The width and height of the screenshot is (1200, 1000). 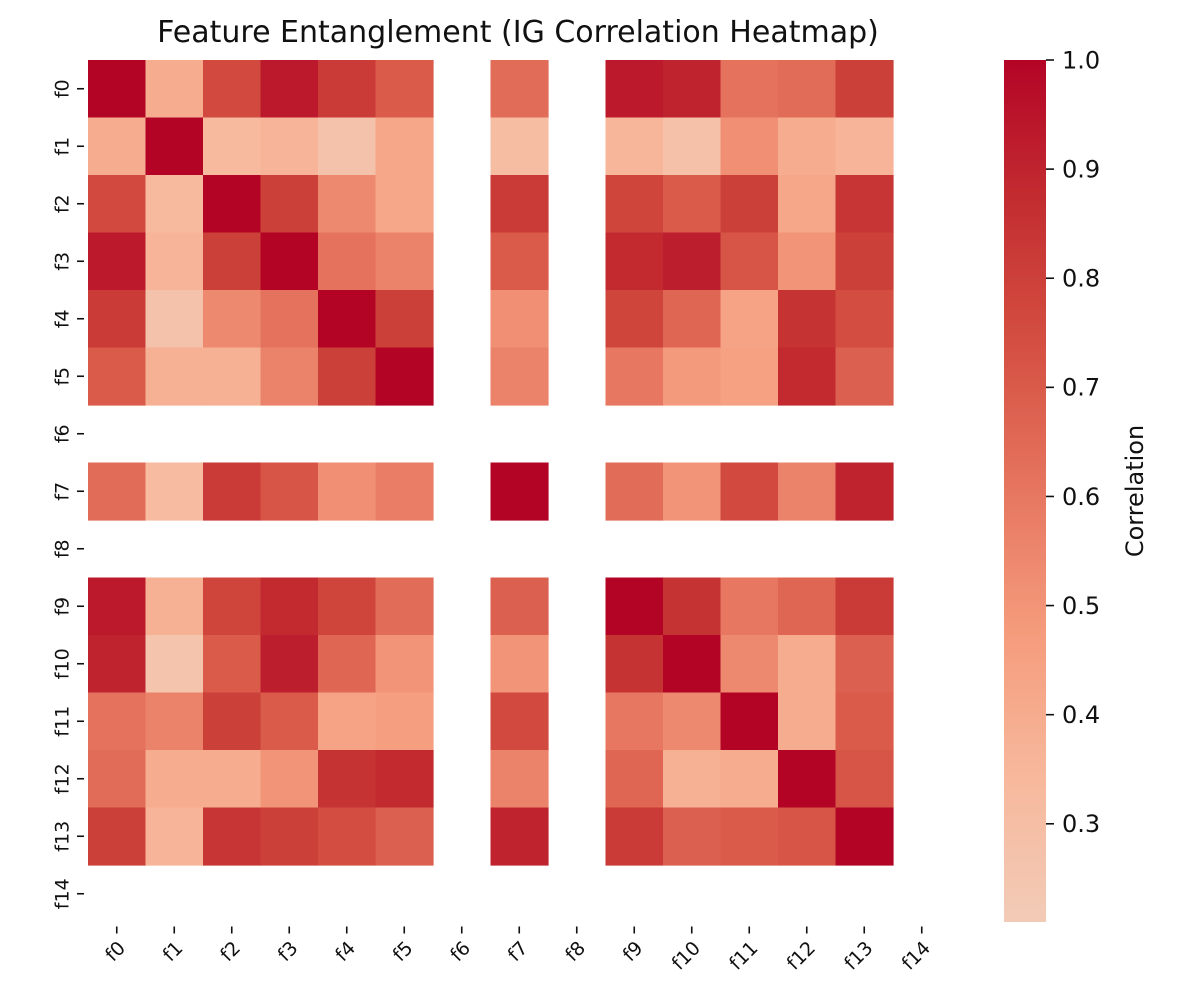 I want to click on heatmap-cell-f2-f4, so click(x=347, y=204).